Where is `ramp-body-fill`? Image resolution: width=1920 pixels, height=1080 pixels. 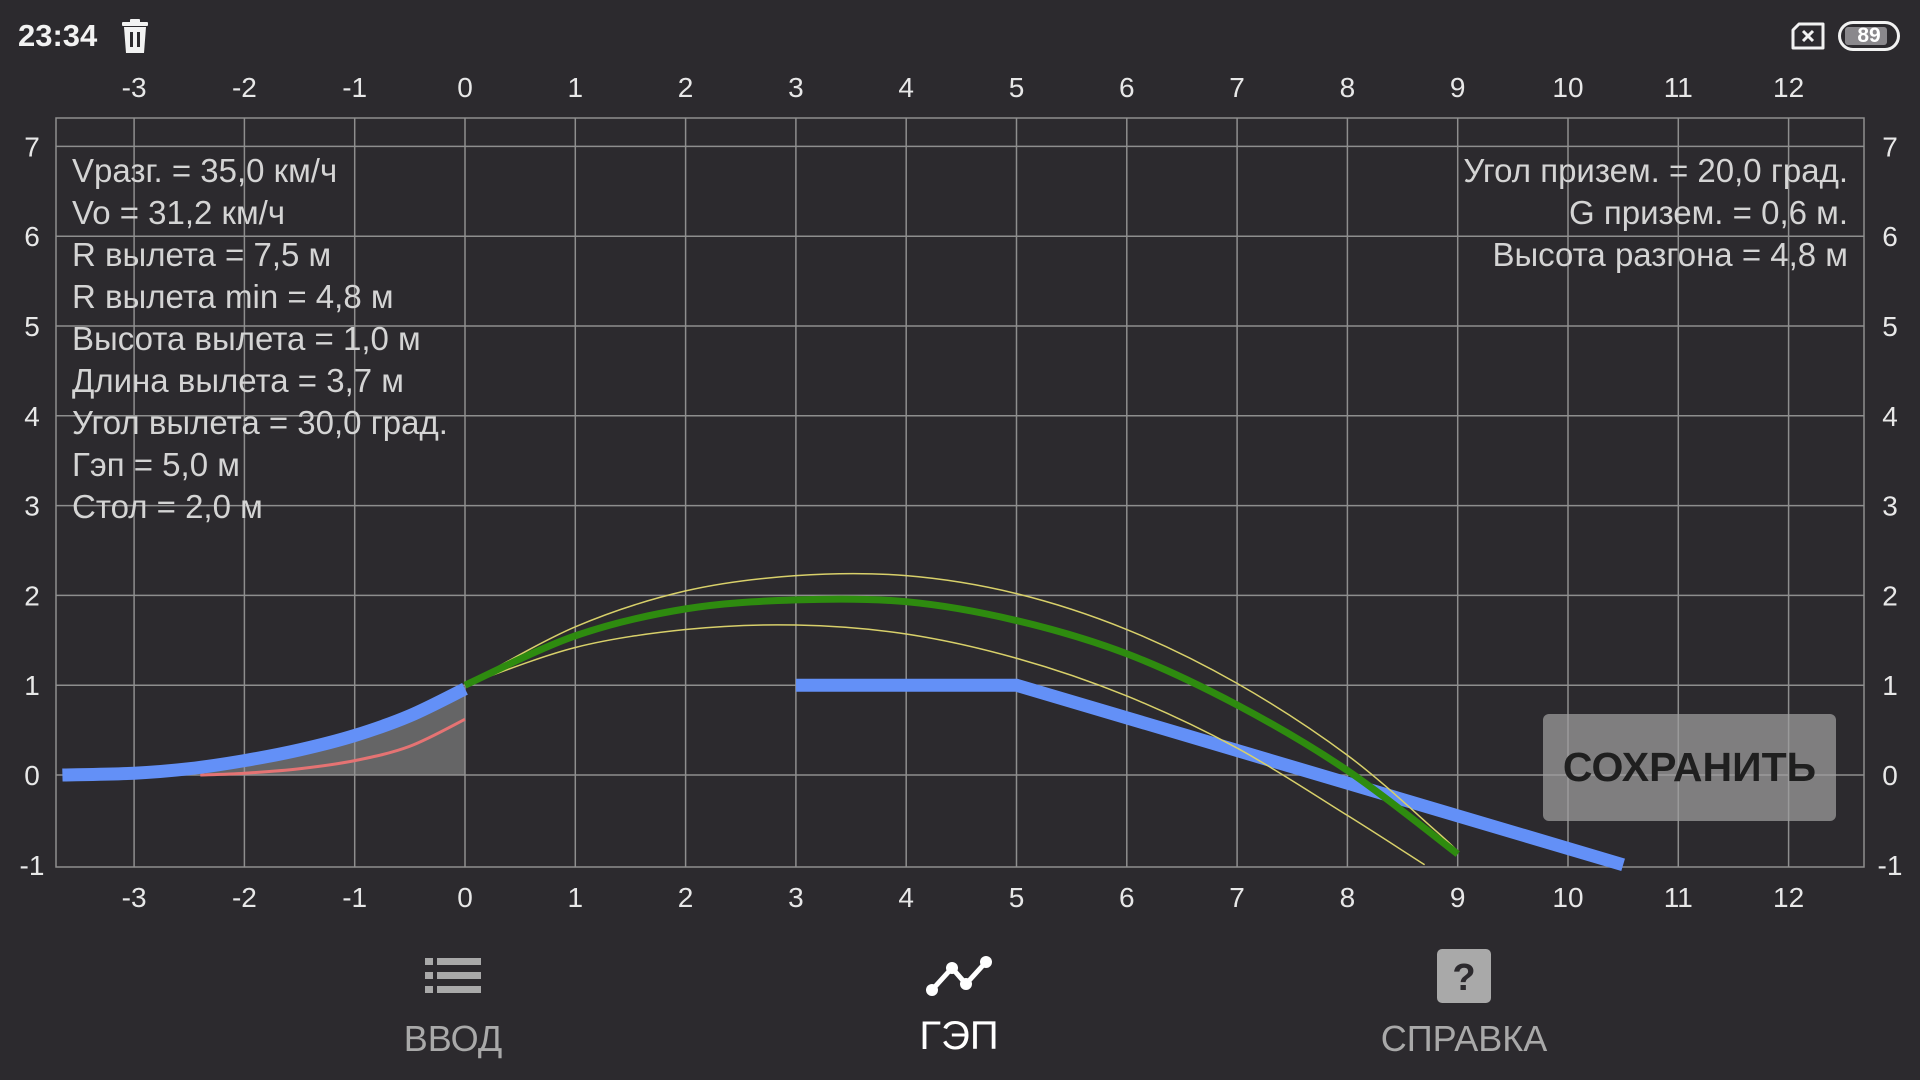
ramp-body-fill is located at coordinates (332, 731).